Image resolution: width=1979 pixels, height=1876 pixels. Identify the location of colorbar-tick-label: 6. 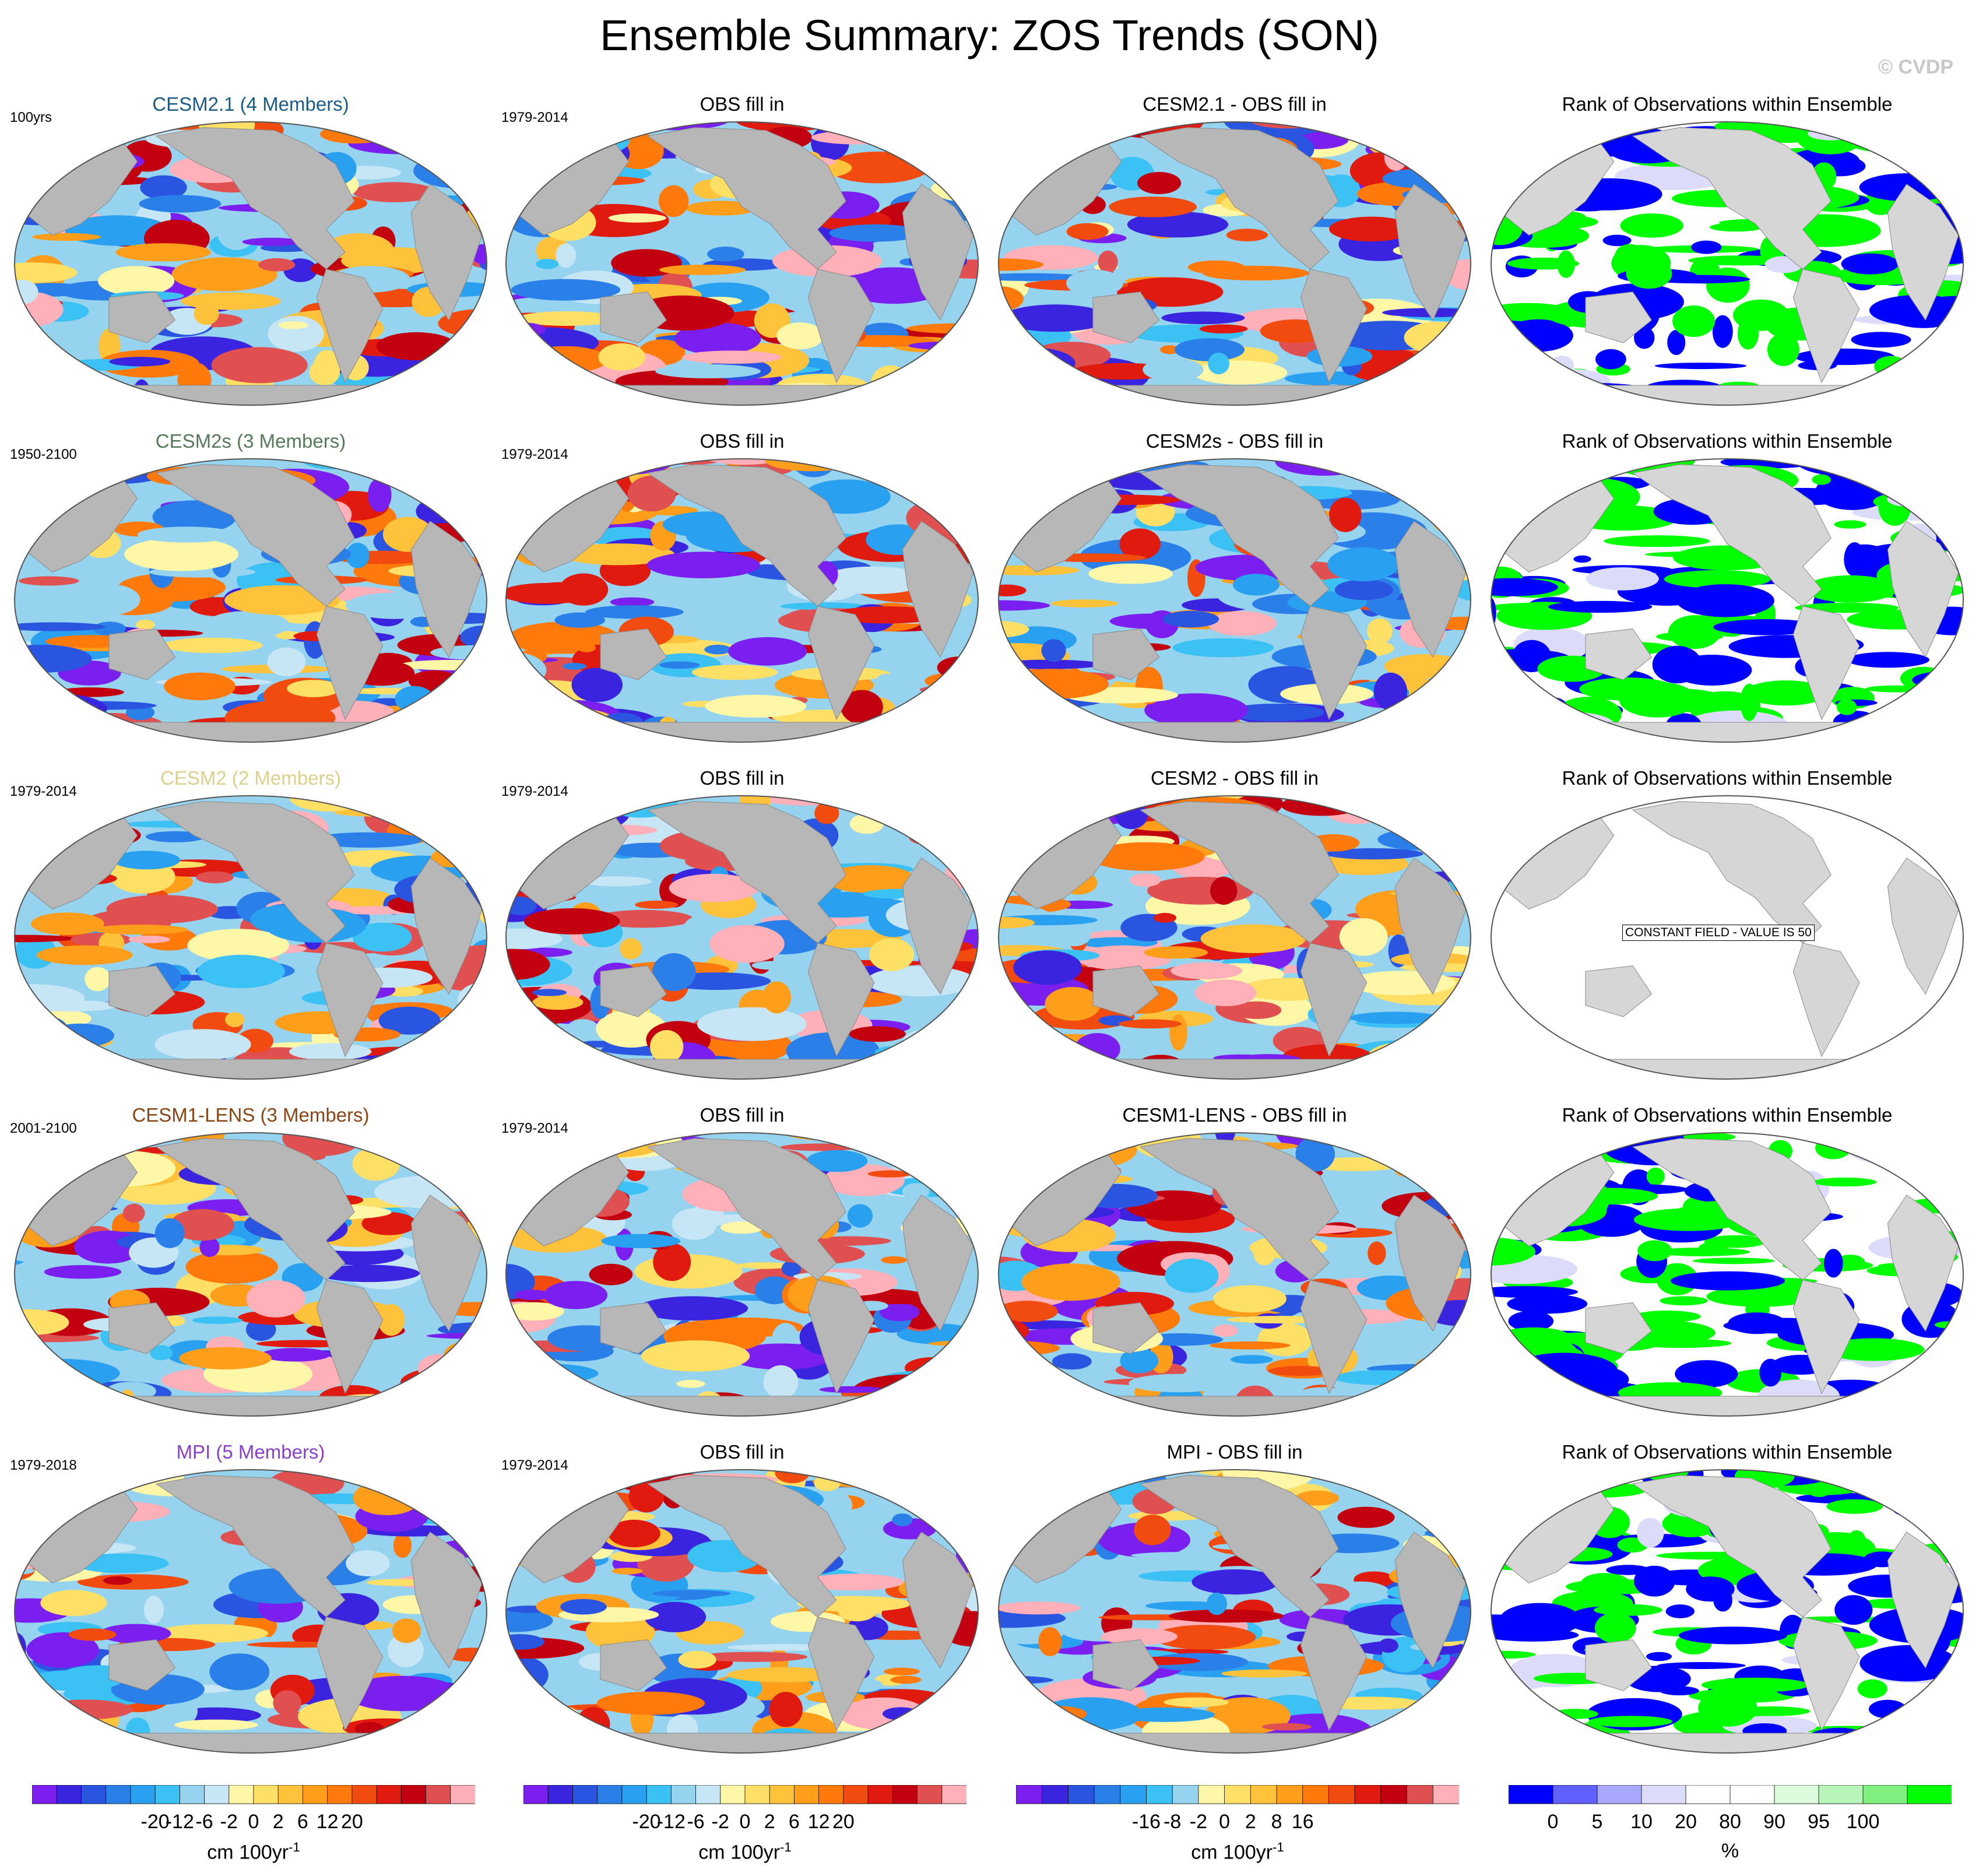
(303, 1822).